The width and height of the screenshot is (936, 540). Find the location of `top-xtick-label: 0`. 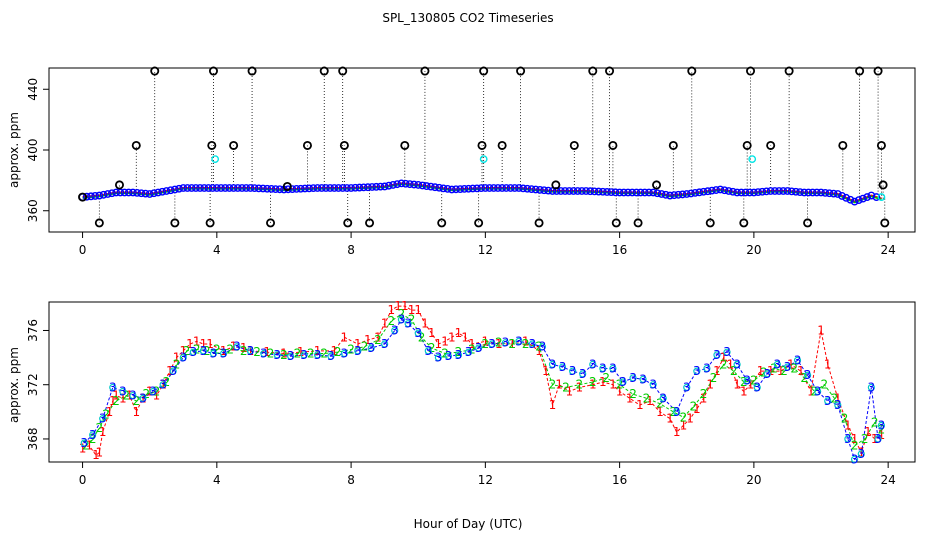

top-xtick-label: 0 is located at coordinates (83, 250).